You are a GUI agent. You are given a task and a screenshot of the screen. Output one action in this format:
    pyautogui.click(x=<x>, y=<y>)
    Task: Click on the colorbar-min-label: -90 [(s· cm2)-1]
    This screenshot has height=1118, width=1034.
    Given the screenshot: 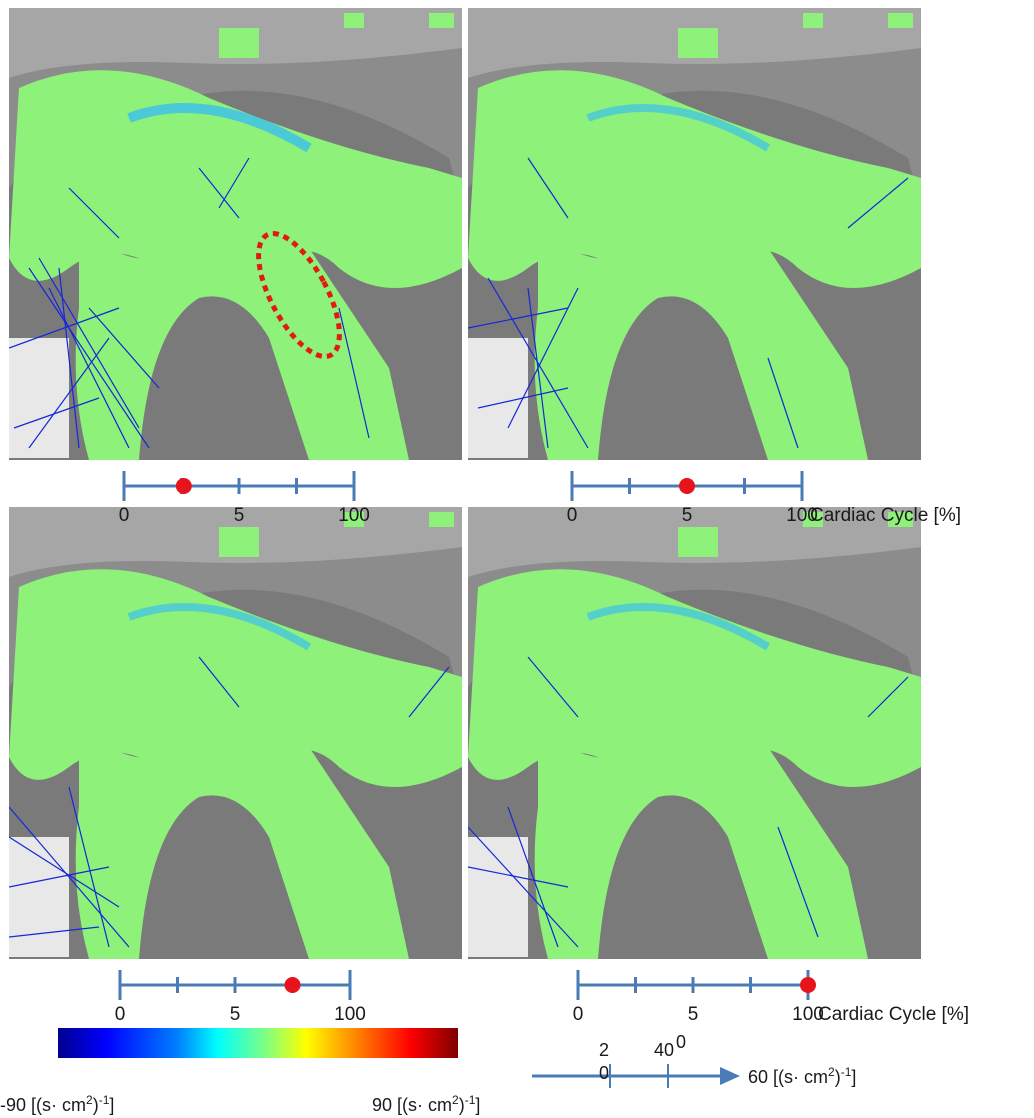 What is the action you would take?
    pyautogui.click(x=57, y=1104)
    